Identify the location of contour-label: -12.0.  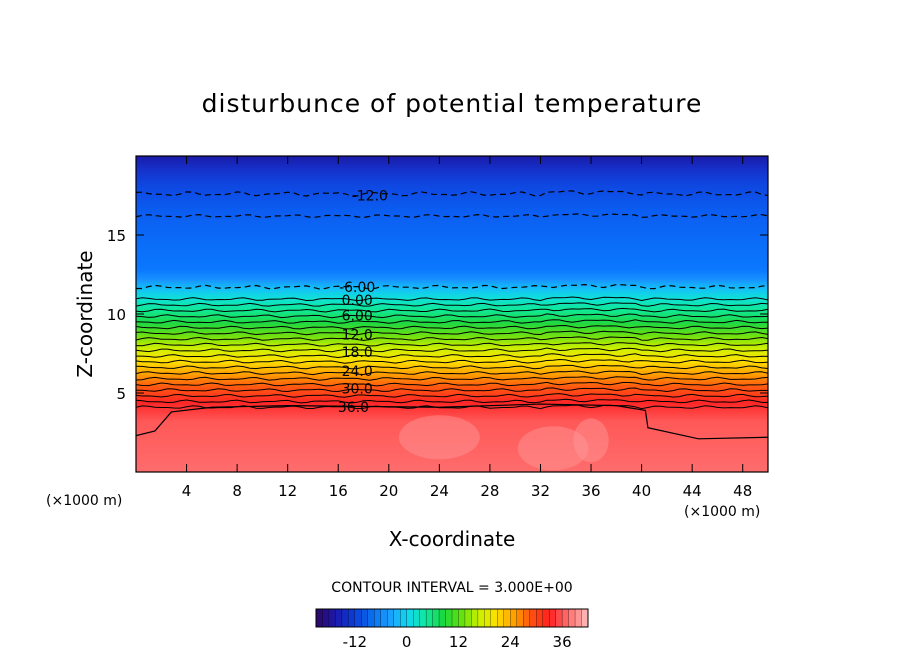
(370, 197).